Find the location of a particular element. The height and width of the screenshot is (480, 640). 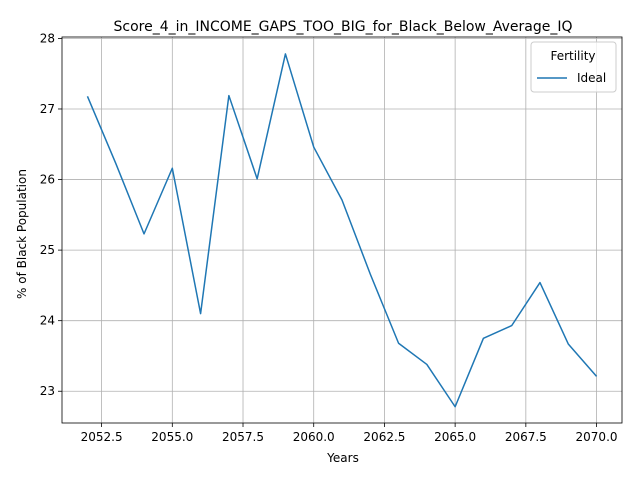

x-axis-label: Years is located at coordinates (342, 458).